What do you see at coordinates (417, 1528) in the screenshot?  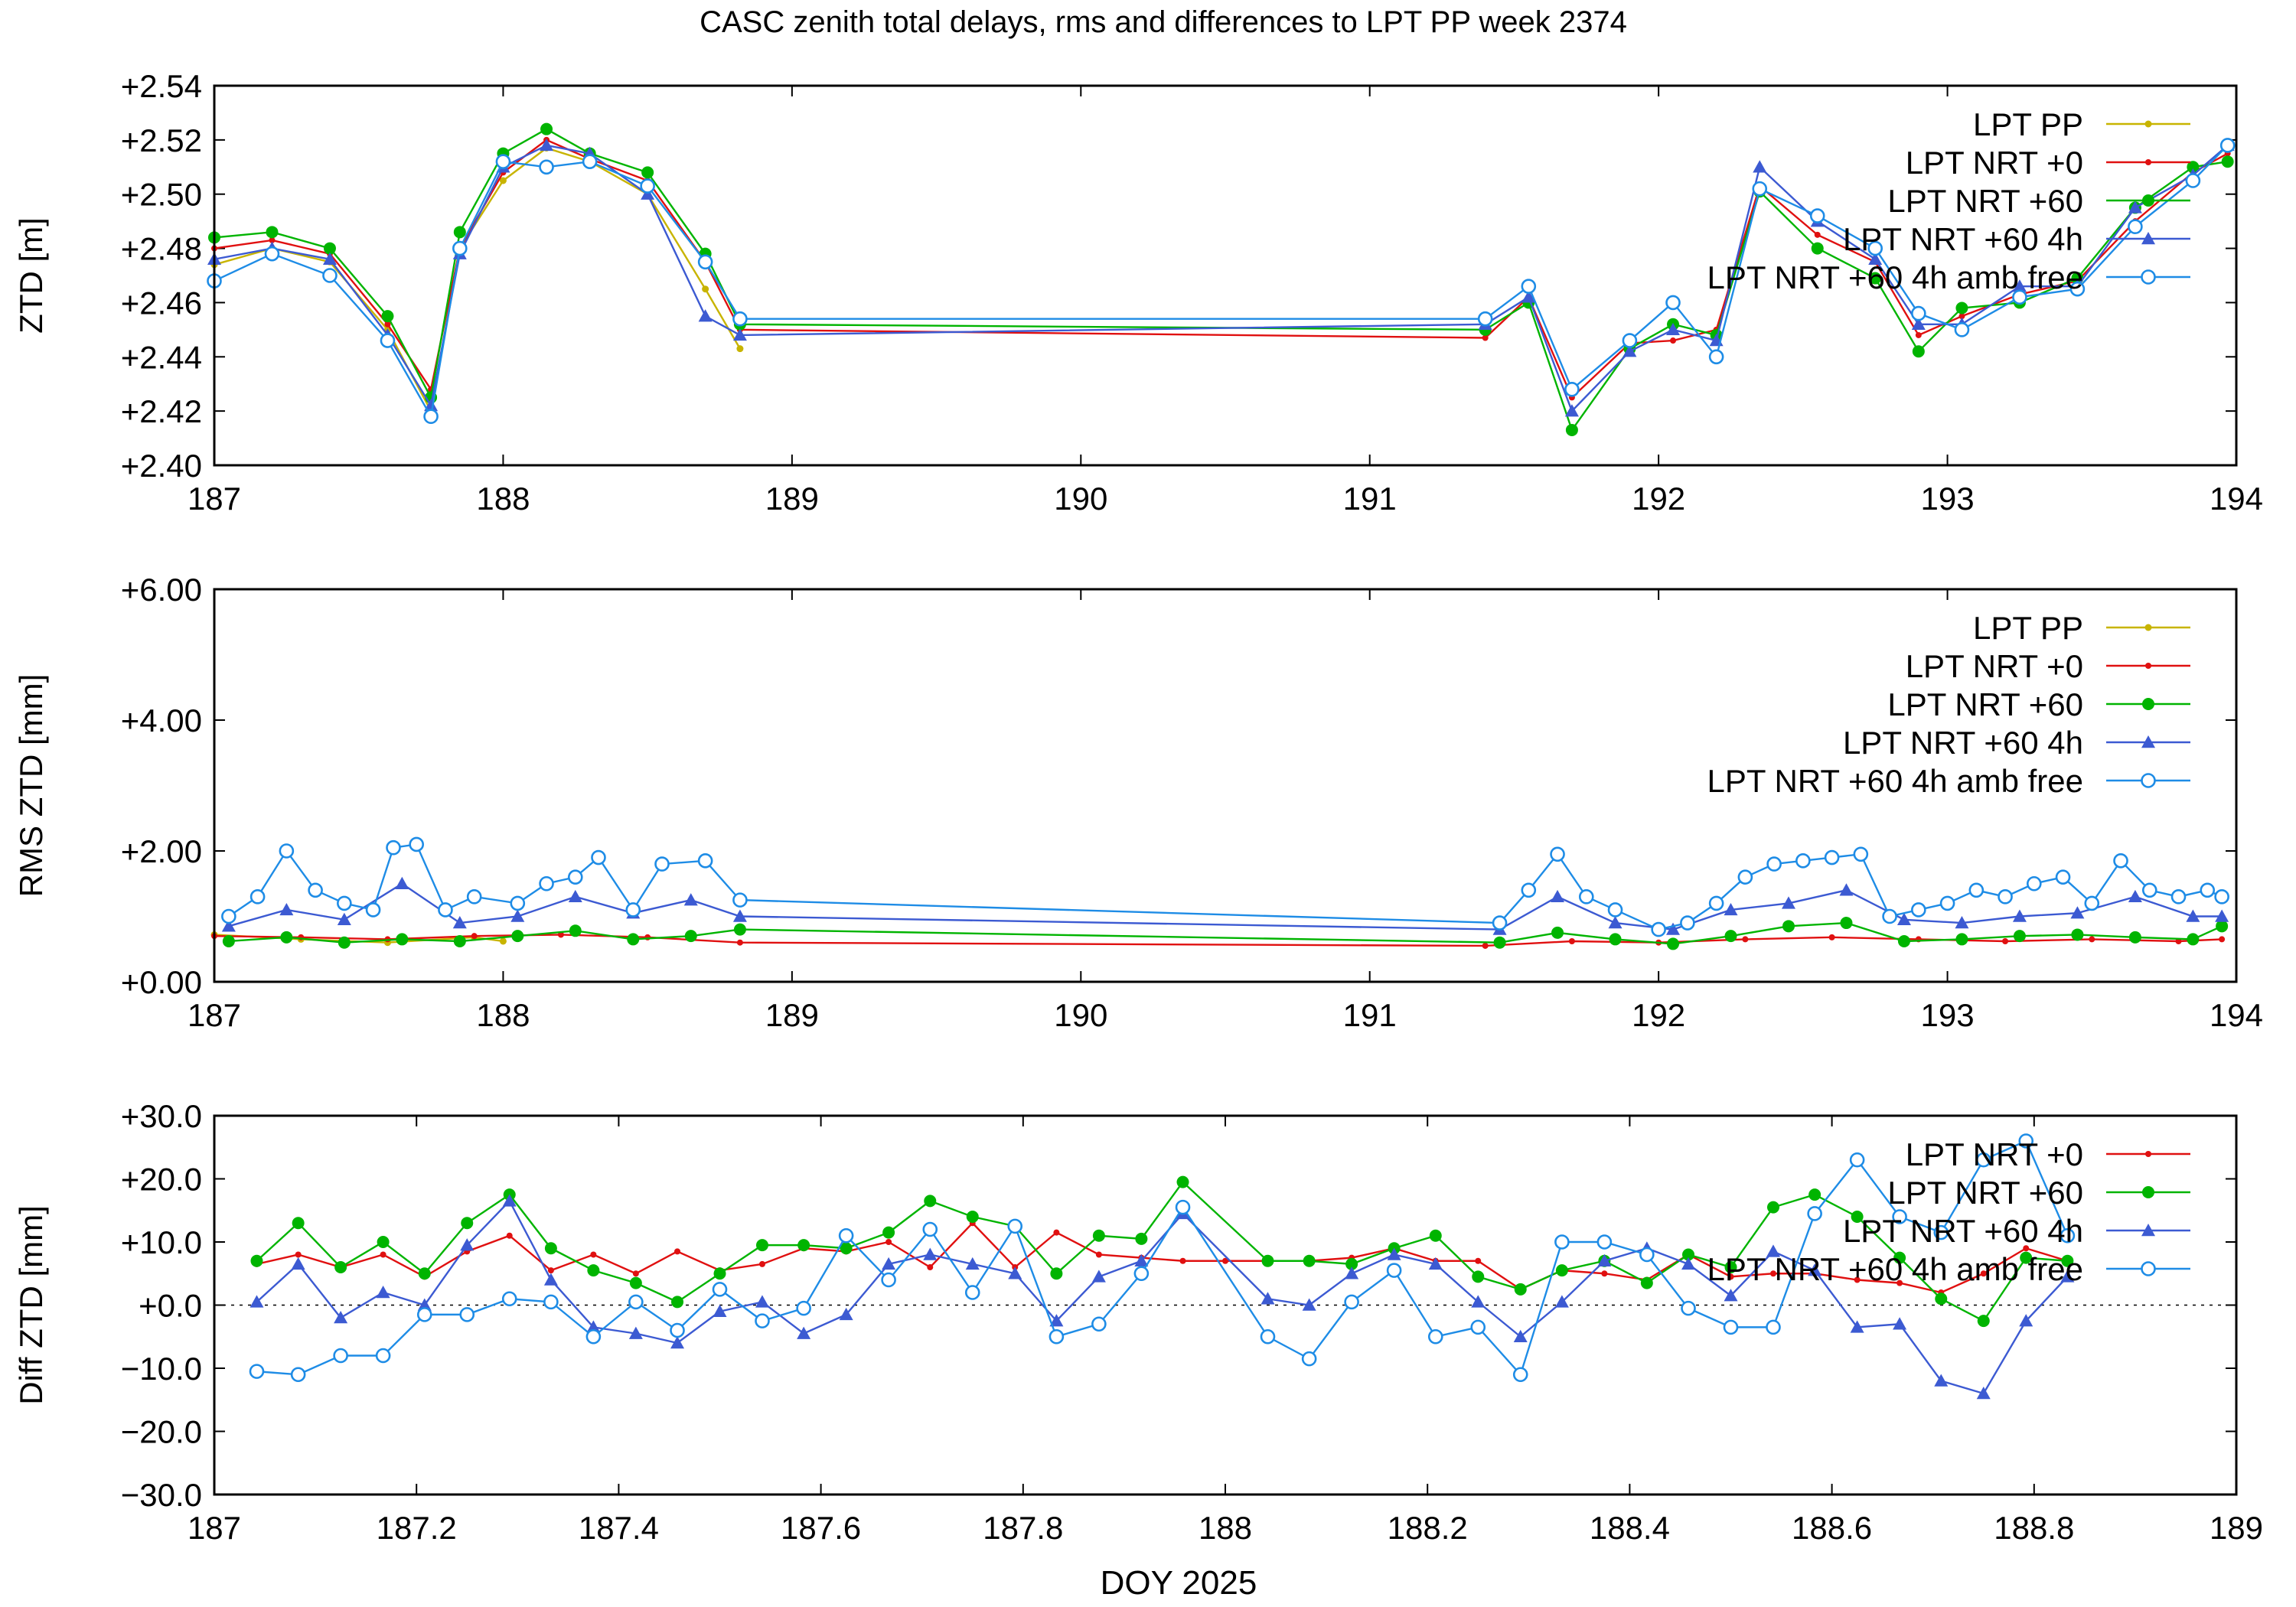 I see `x-tick-label: 187.2` at bounding box center [417, 1528].